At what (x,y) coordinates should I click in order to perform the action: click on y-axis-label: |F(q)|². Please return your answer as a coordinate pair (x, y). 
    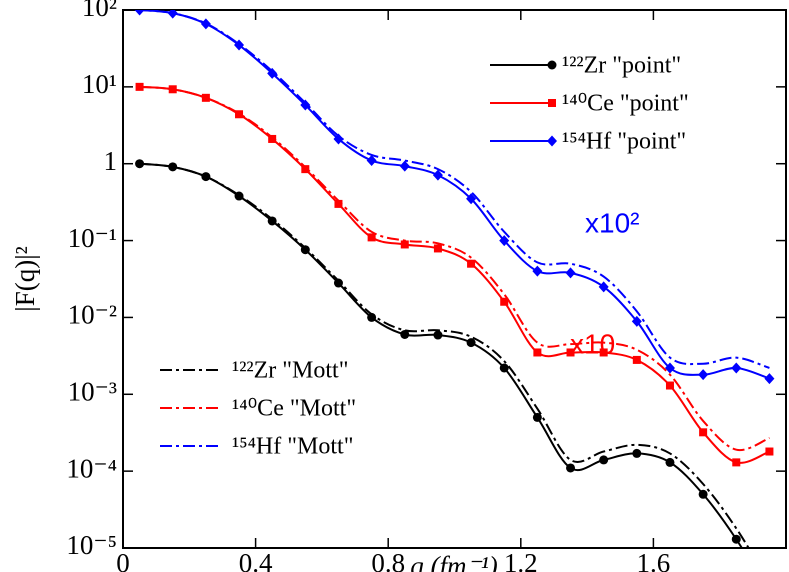
    Looking at the image, I should click on (25, 278).